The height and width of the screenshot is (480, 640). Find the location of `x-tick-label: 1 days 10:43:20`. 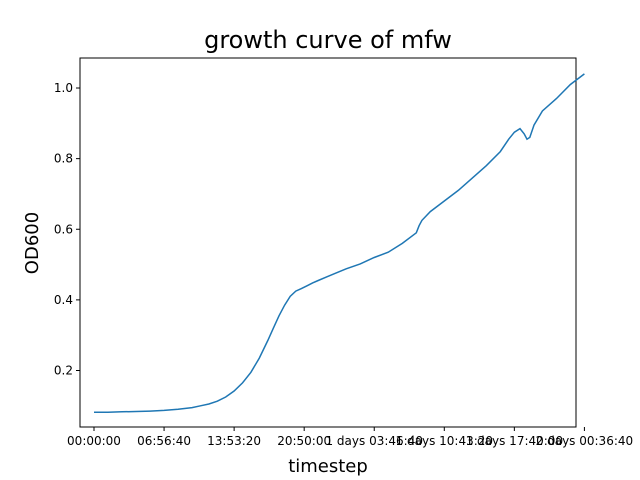

x-tick-label: 1 days 10:43:20 is located at coordinates (444, 441).